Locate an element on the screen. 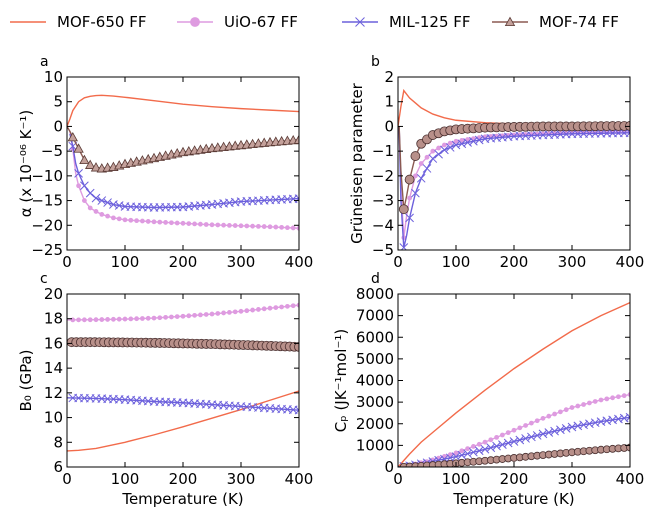  legend-label: MOF-74 FF is located at coordinates (579, 22).